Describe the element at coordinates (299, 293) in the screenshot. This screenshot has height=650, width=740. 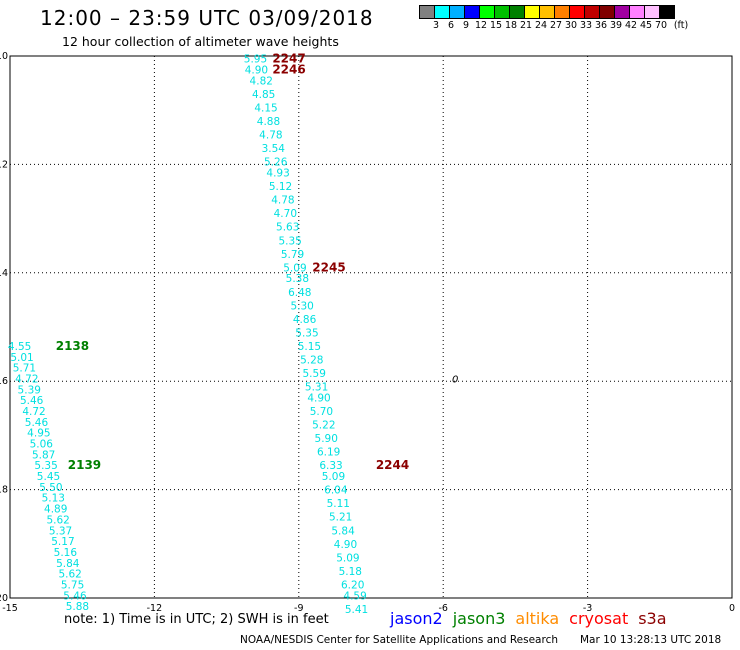
I see `swh-value-label: 6.48` at that location.